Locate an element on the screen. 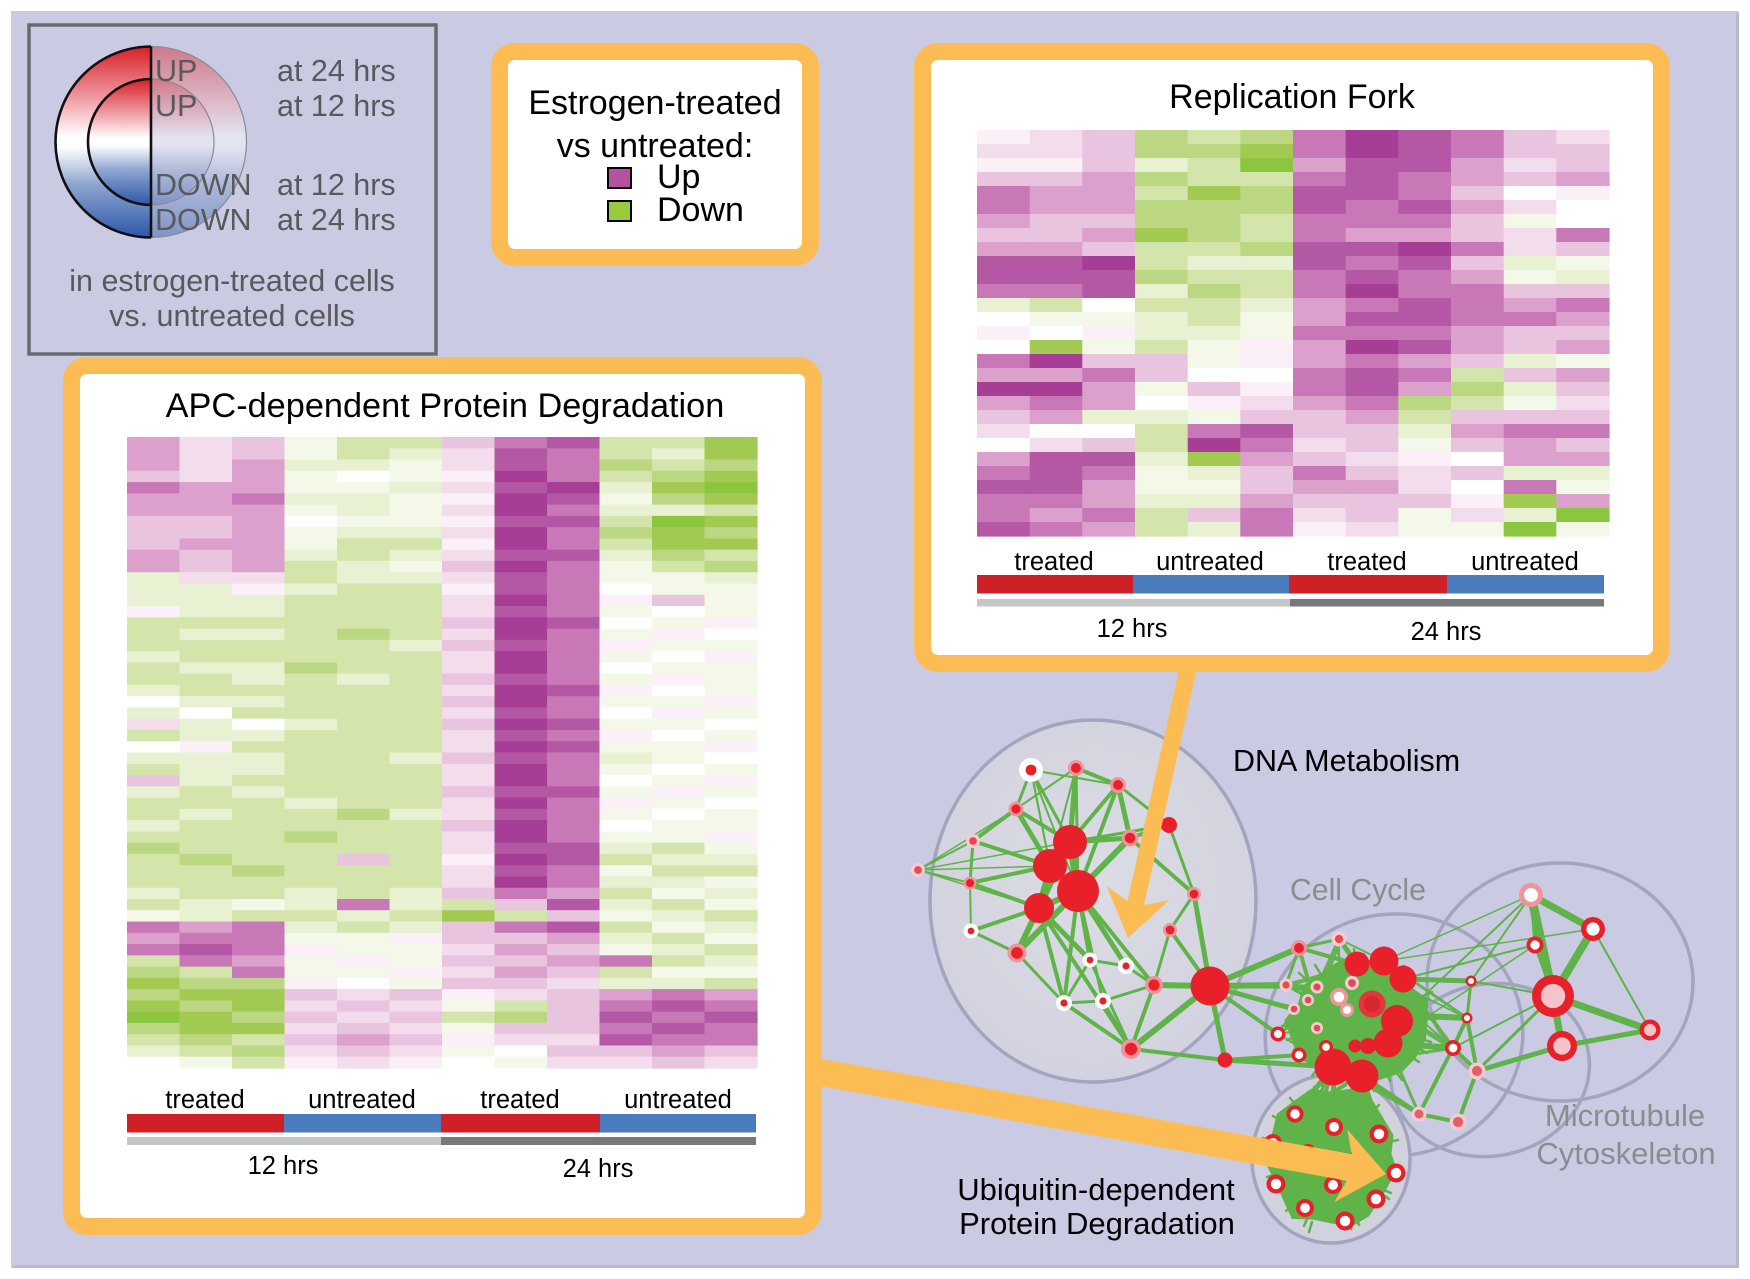 Image resolution: width=1750 pixels, height=1279 pixels. svg-text: vs. untreated cells is located at coordinates (232, 316).